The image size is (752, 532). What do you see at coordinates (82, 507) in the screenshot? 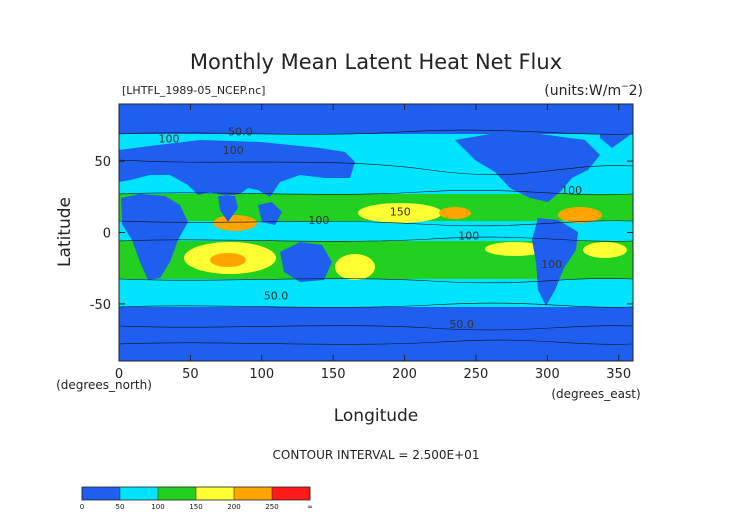
I see `colorbar-label: 0` at bounding box center [82, 507].